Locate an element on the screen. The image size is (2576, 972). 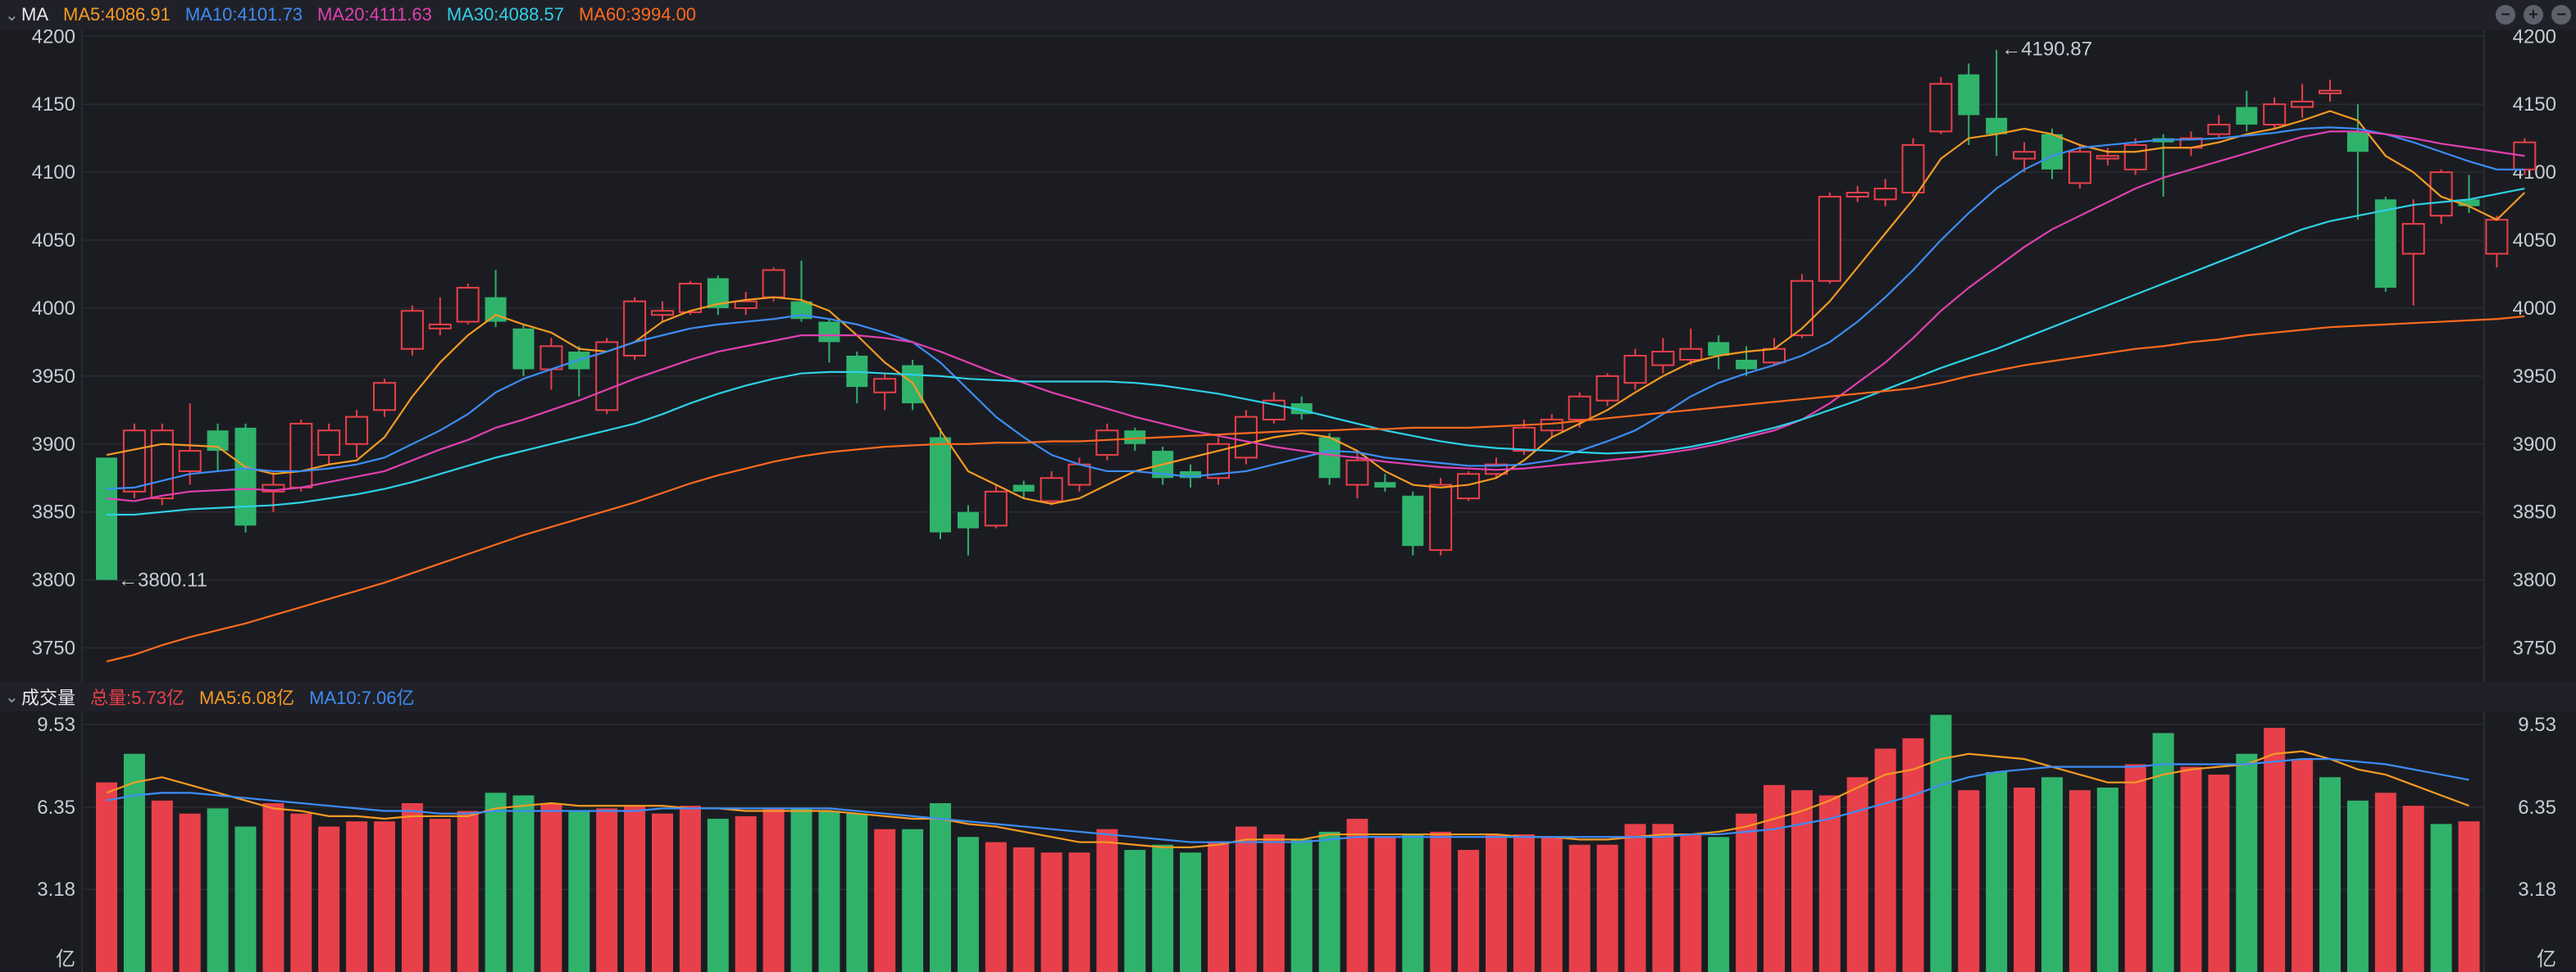
zoom-out-icon: − is located at coordinates (2506, 15).